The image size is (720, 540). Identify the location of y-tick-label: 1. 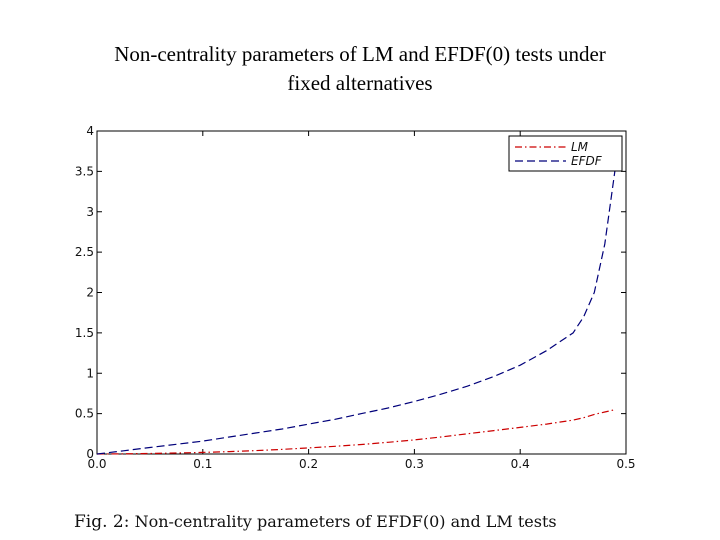
(90, 373).